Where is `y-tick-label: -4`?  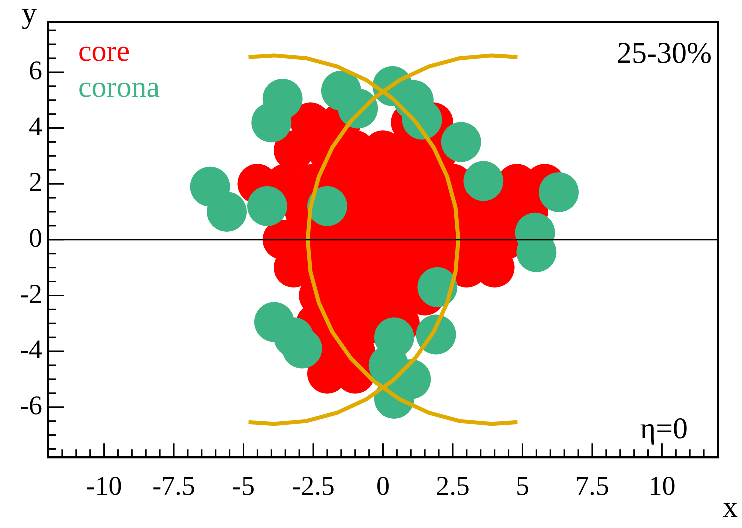
y-tick-label: -4 is located at coordinates (31, 349).